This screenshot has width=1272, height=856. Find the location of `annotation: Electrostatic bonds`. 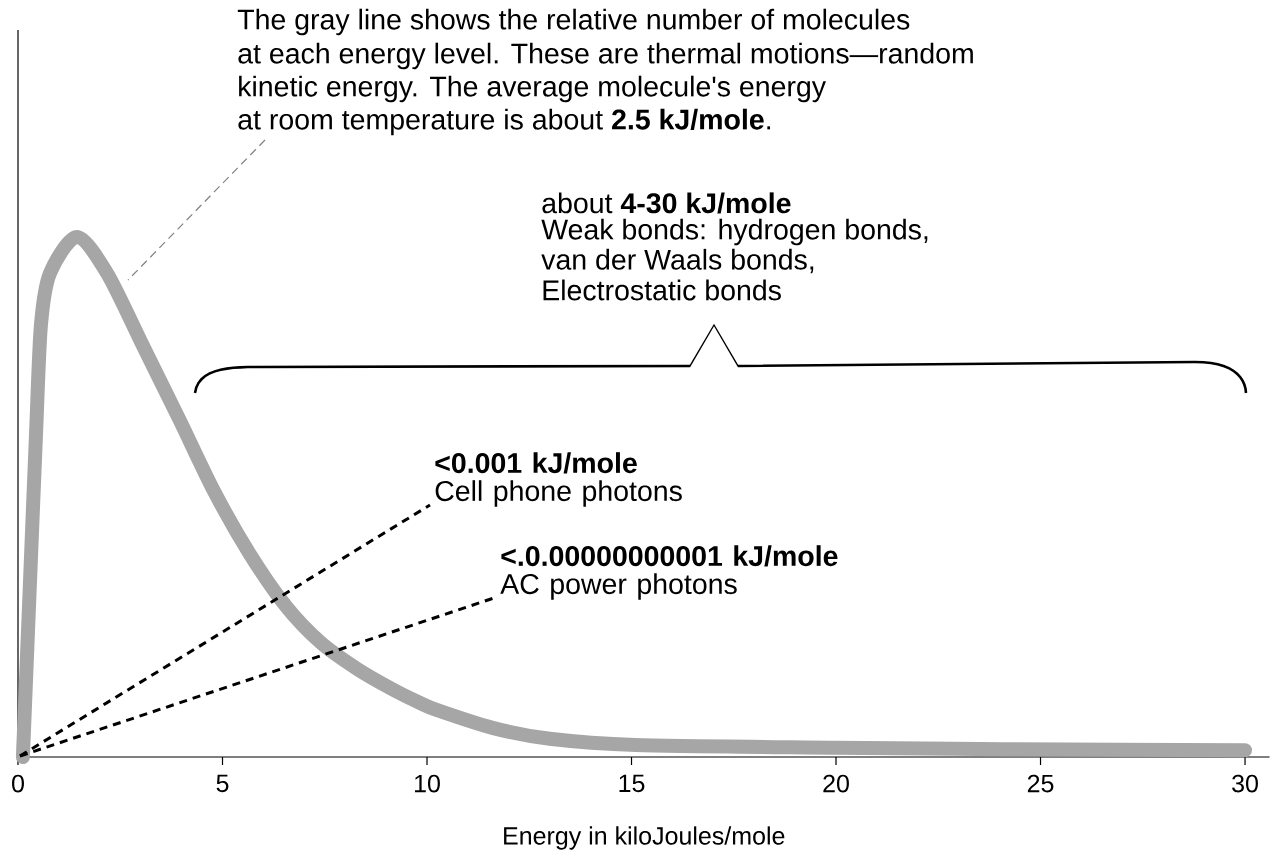

annotation: Electrostatic bonds is located at coordinates (662, 290).